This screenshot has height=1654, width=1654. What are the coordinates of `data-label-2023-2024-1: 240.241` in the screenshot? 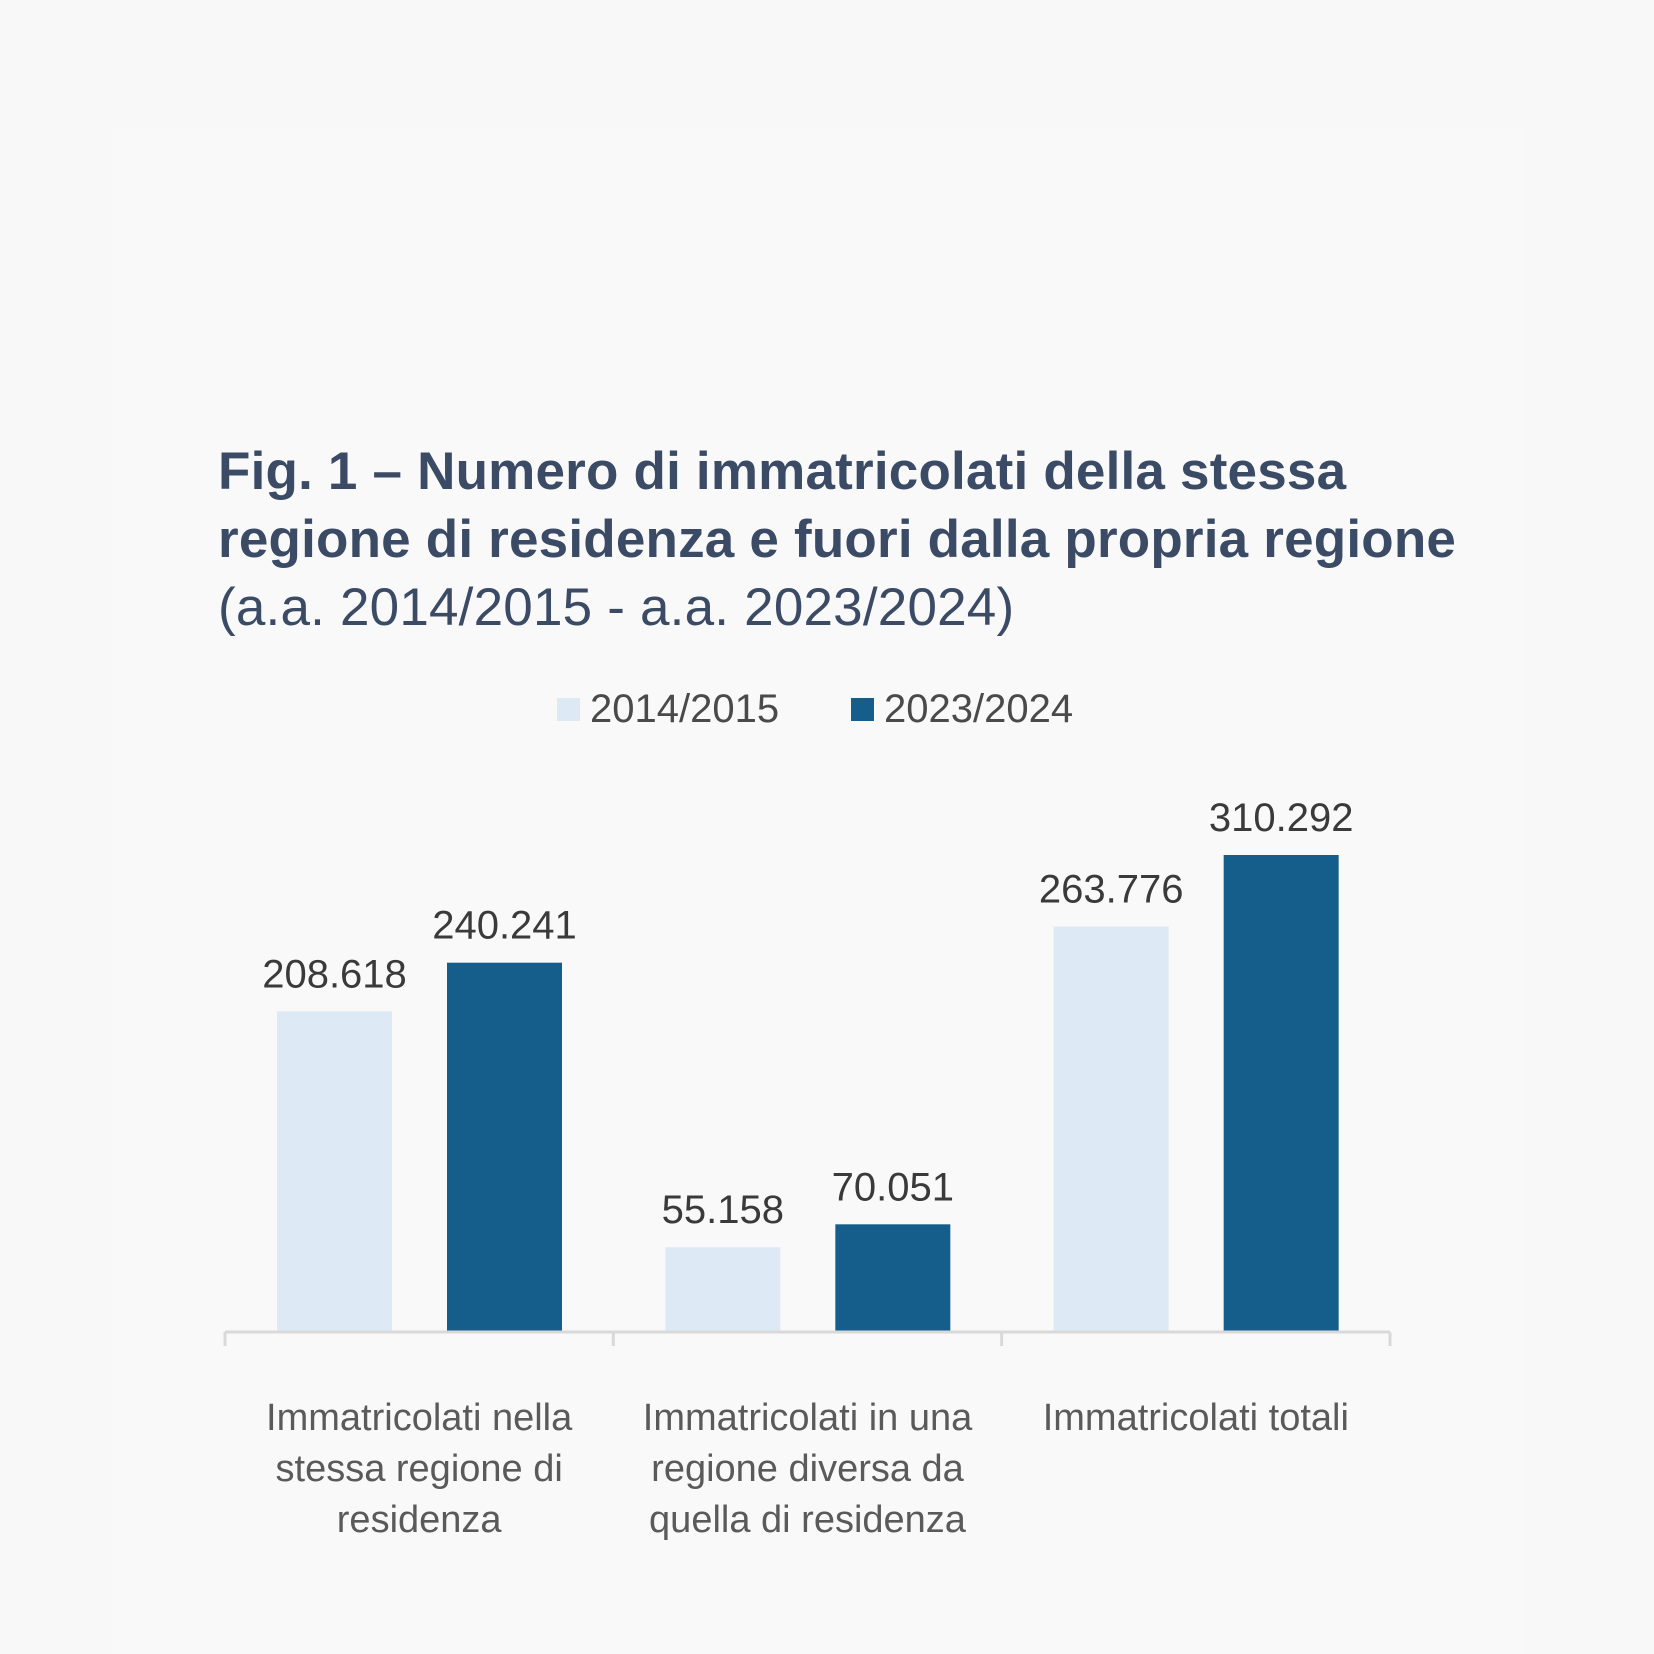 It's located at (504, 926).